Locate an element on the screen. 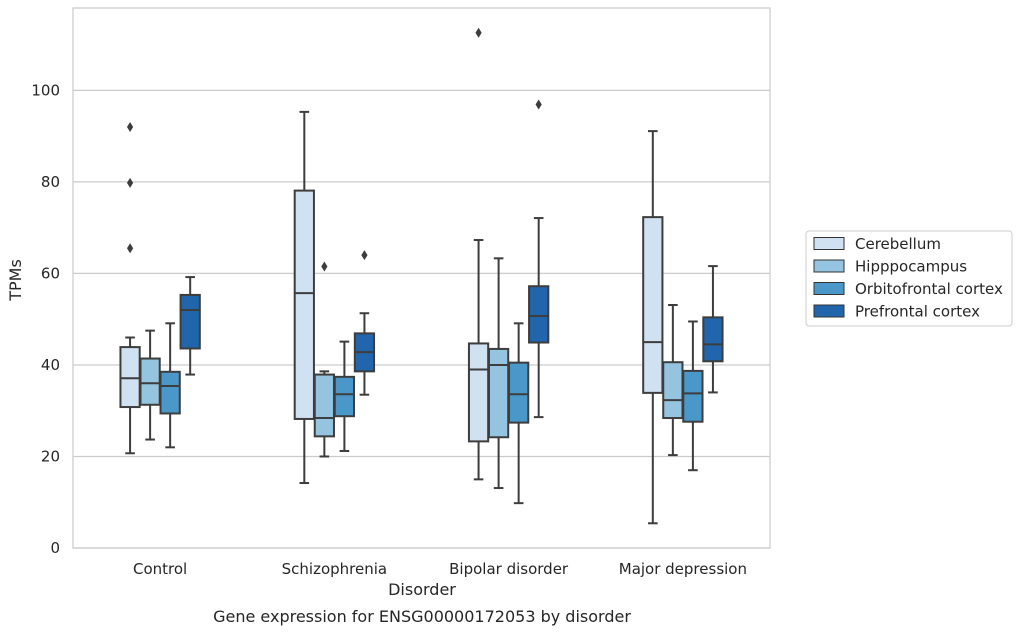  box-prefrontal-cortex-control is located at coordinates (190, 326).